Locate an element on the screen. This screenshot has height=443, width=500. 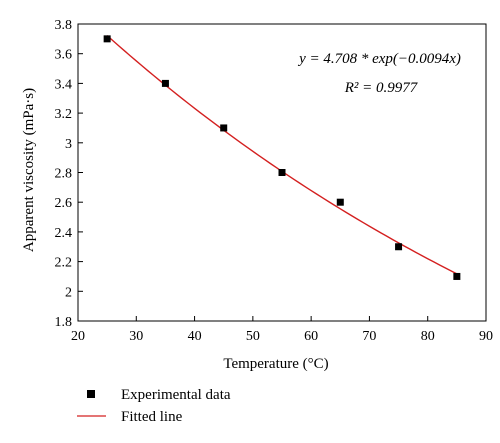
legend: Experimental data Fitted line is located at coordinates (154, 406).